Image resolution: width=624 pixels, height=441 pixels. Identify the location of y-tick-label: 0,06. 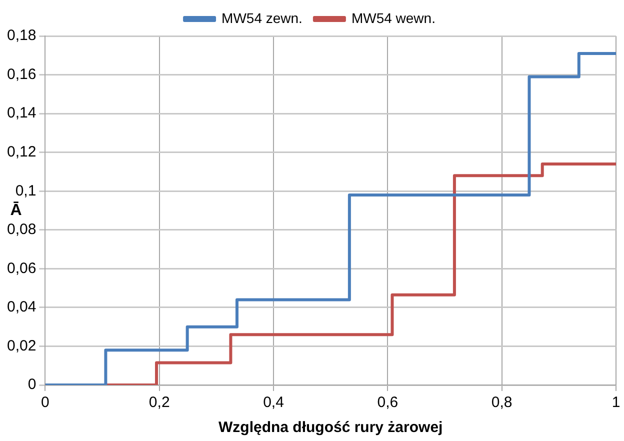
(21, 268).